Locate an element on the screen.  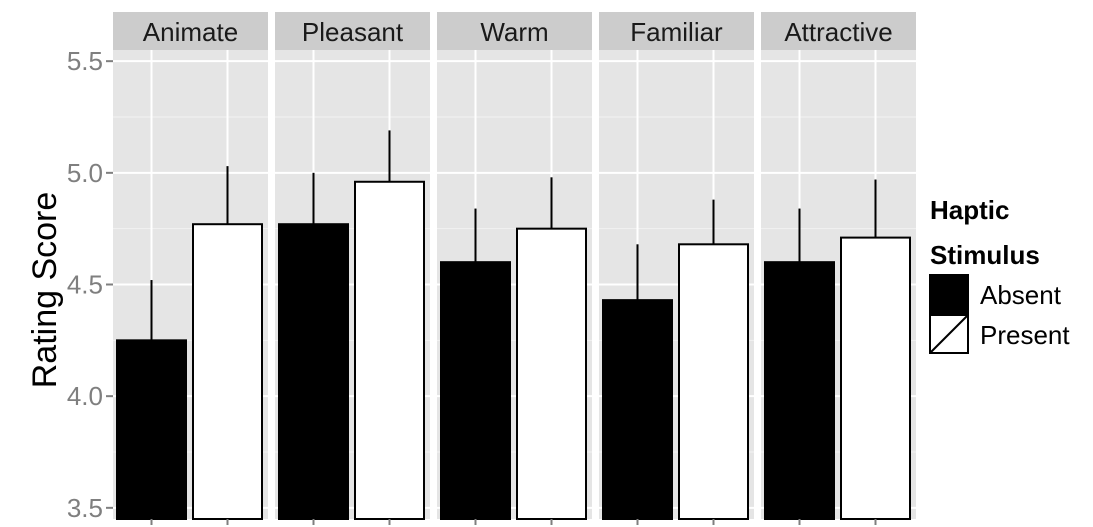
y-tick-label: 4.0 is located at coordinates (85, 396).